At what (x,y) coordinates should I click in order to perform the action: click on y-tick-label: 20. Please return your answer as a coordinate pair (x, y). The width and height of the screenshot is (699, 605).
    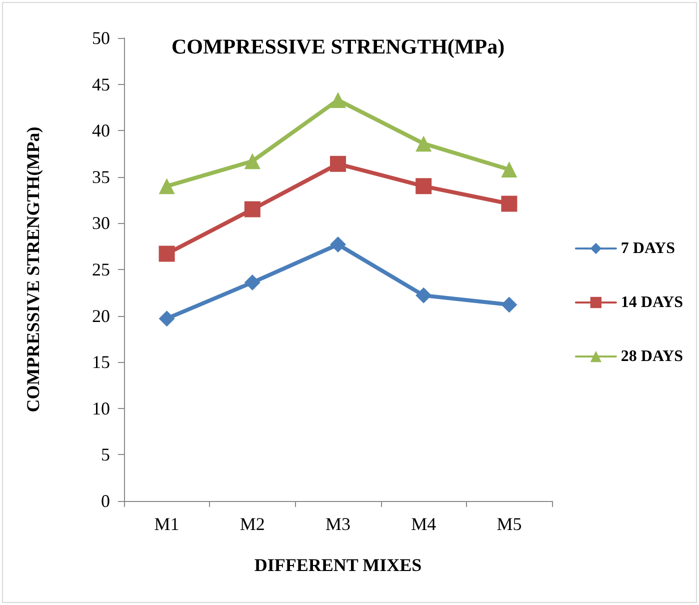
    Looking at the image, I should click on (101, 316).